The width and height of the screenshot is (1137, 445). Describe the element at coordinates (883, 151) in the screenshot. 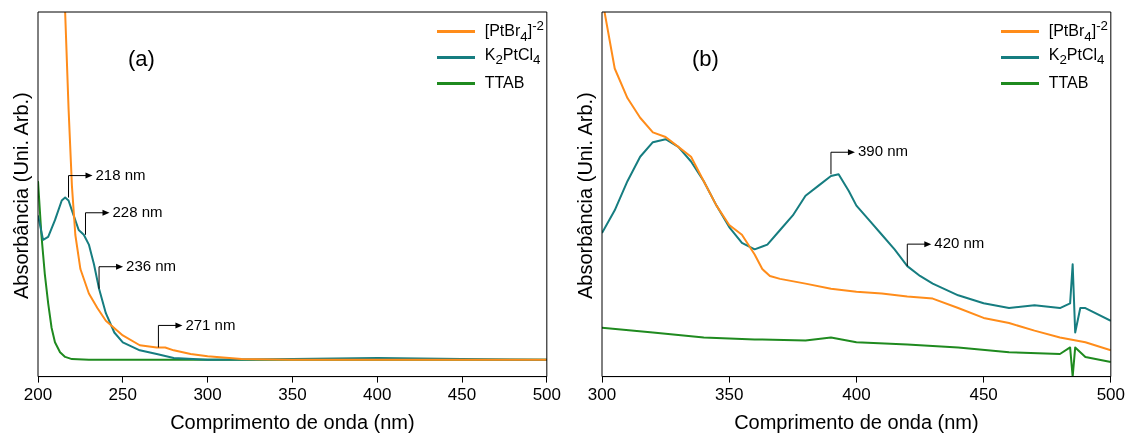

I see `annotation: 390 nm` at that location.